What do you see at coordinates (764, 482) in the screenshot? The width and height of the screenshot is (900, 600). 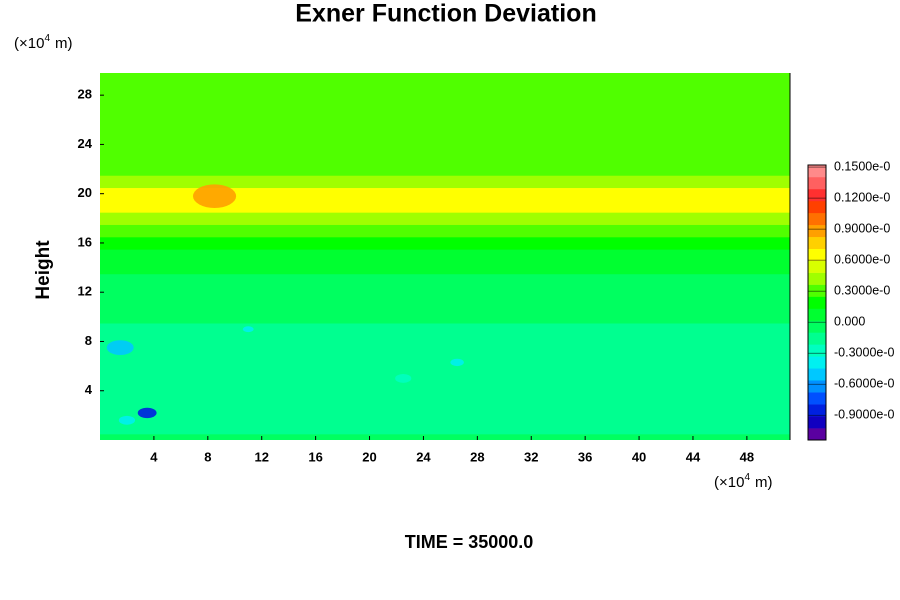 I see `x-unit-unit: m)` at bounding box center [764, 482].